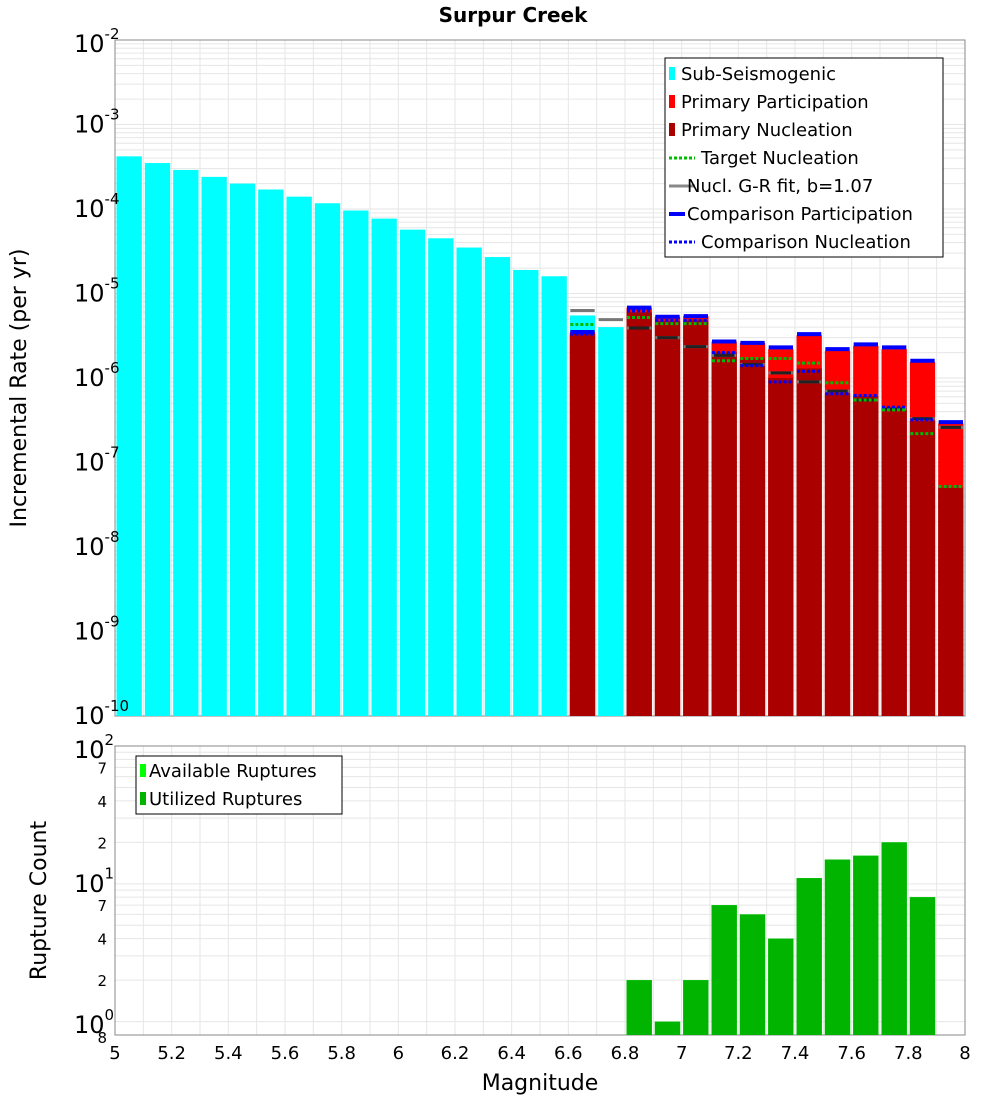 This screenshot has height=1100, width=1000. Describe the element at coordinates (19, 388) in the screenshot. I see `top-y-axis-label: Incremental Rate (per yr)` at that location.